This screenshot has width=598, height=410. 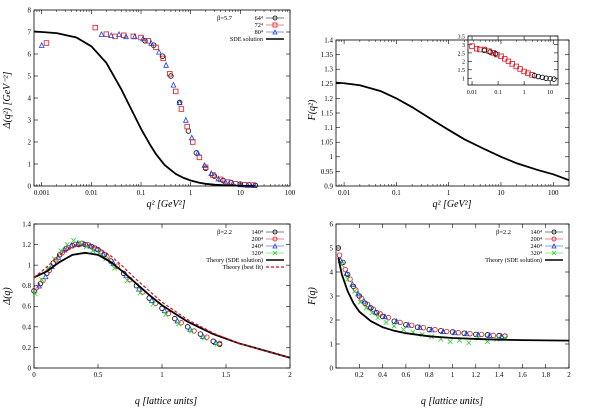 What do you see at coordinates (246, 39) in the screenshot?
I see `legend-label: SDE solution` at bounding box center [246, 39].